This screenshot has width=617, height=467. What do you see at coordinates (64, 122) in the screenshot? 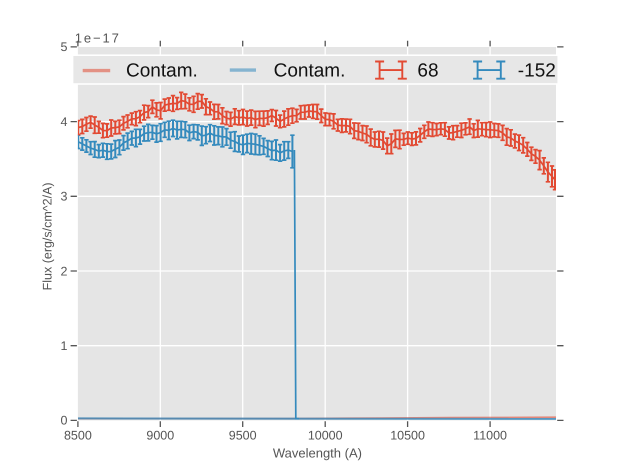
I see `svg-text: 4` at bounding box center [64, 122].